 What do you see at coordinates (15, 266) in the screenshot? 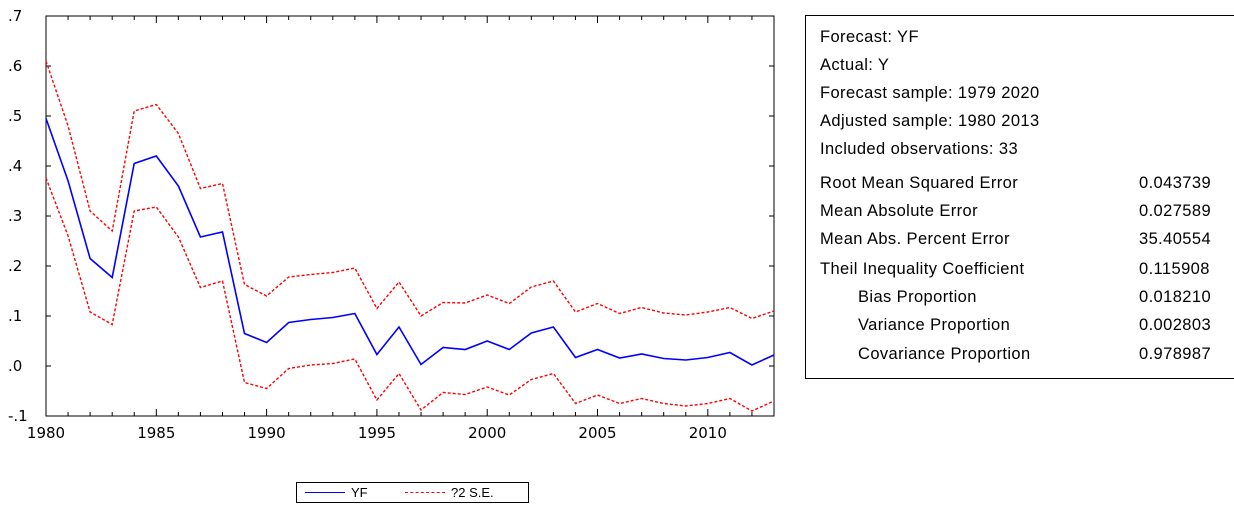
I see `y-tick-label: .2` at bounding box center [15, 266].